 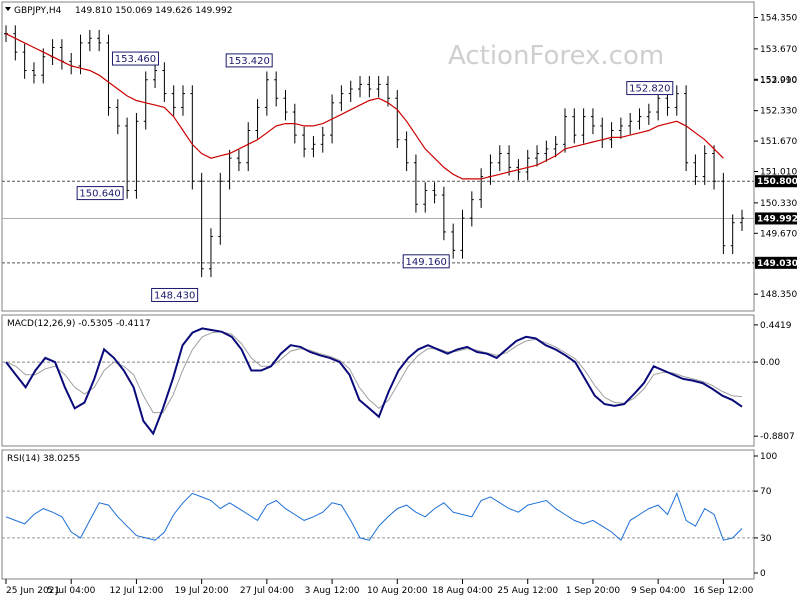 I want to click on annotation-label-4: 149.160, so click(x=426, y=262).